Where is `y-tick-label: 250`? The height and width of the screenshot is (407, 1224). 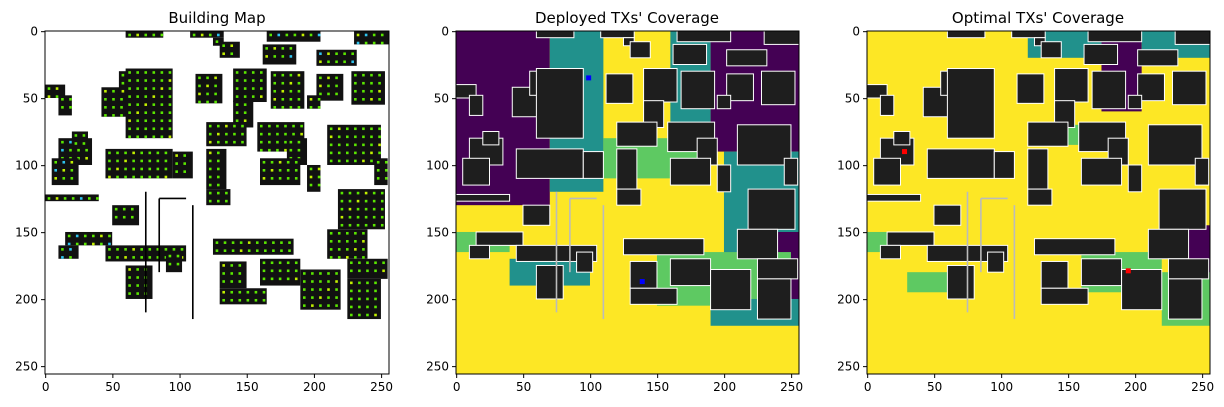 y-tick-label: 250 is located at coordinates (26, 367).